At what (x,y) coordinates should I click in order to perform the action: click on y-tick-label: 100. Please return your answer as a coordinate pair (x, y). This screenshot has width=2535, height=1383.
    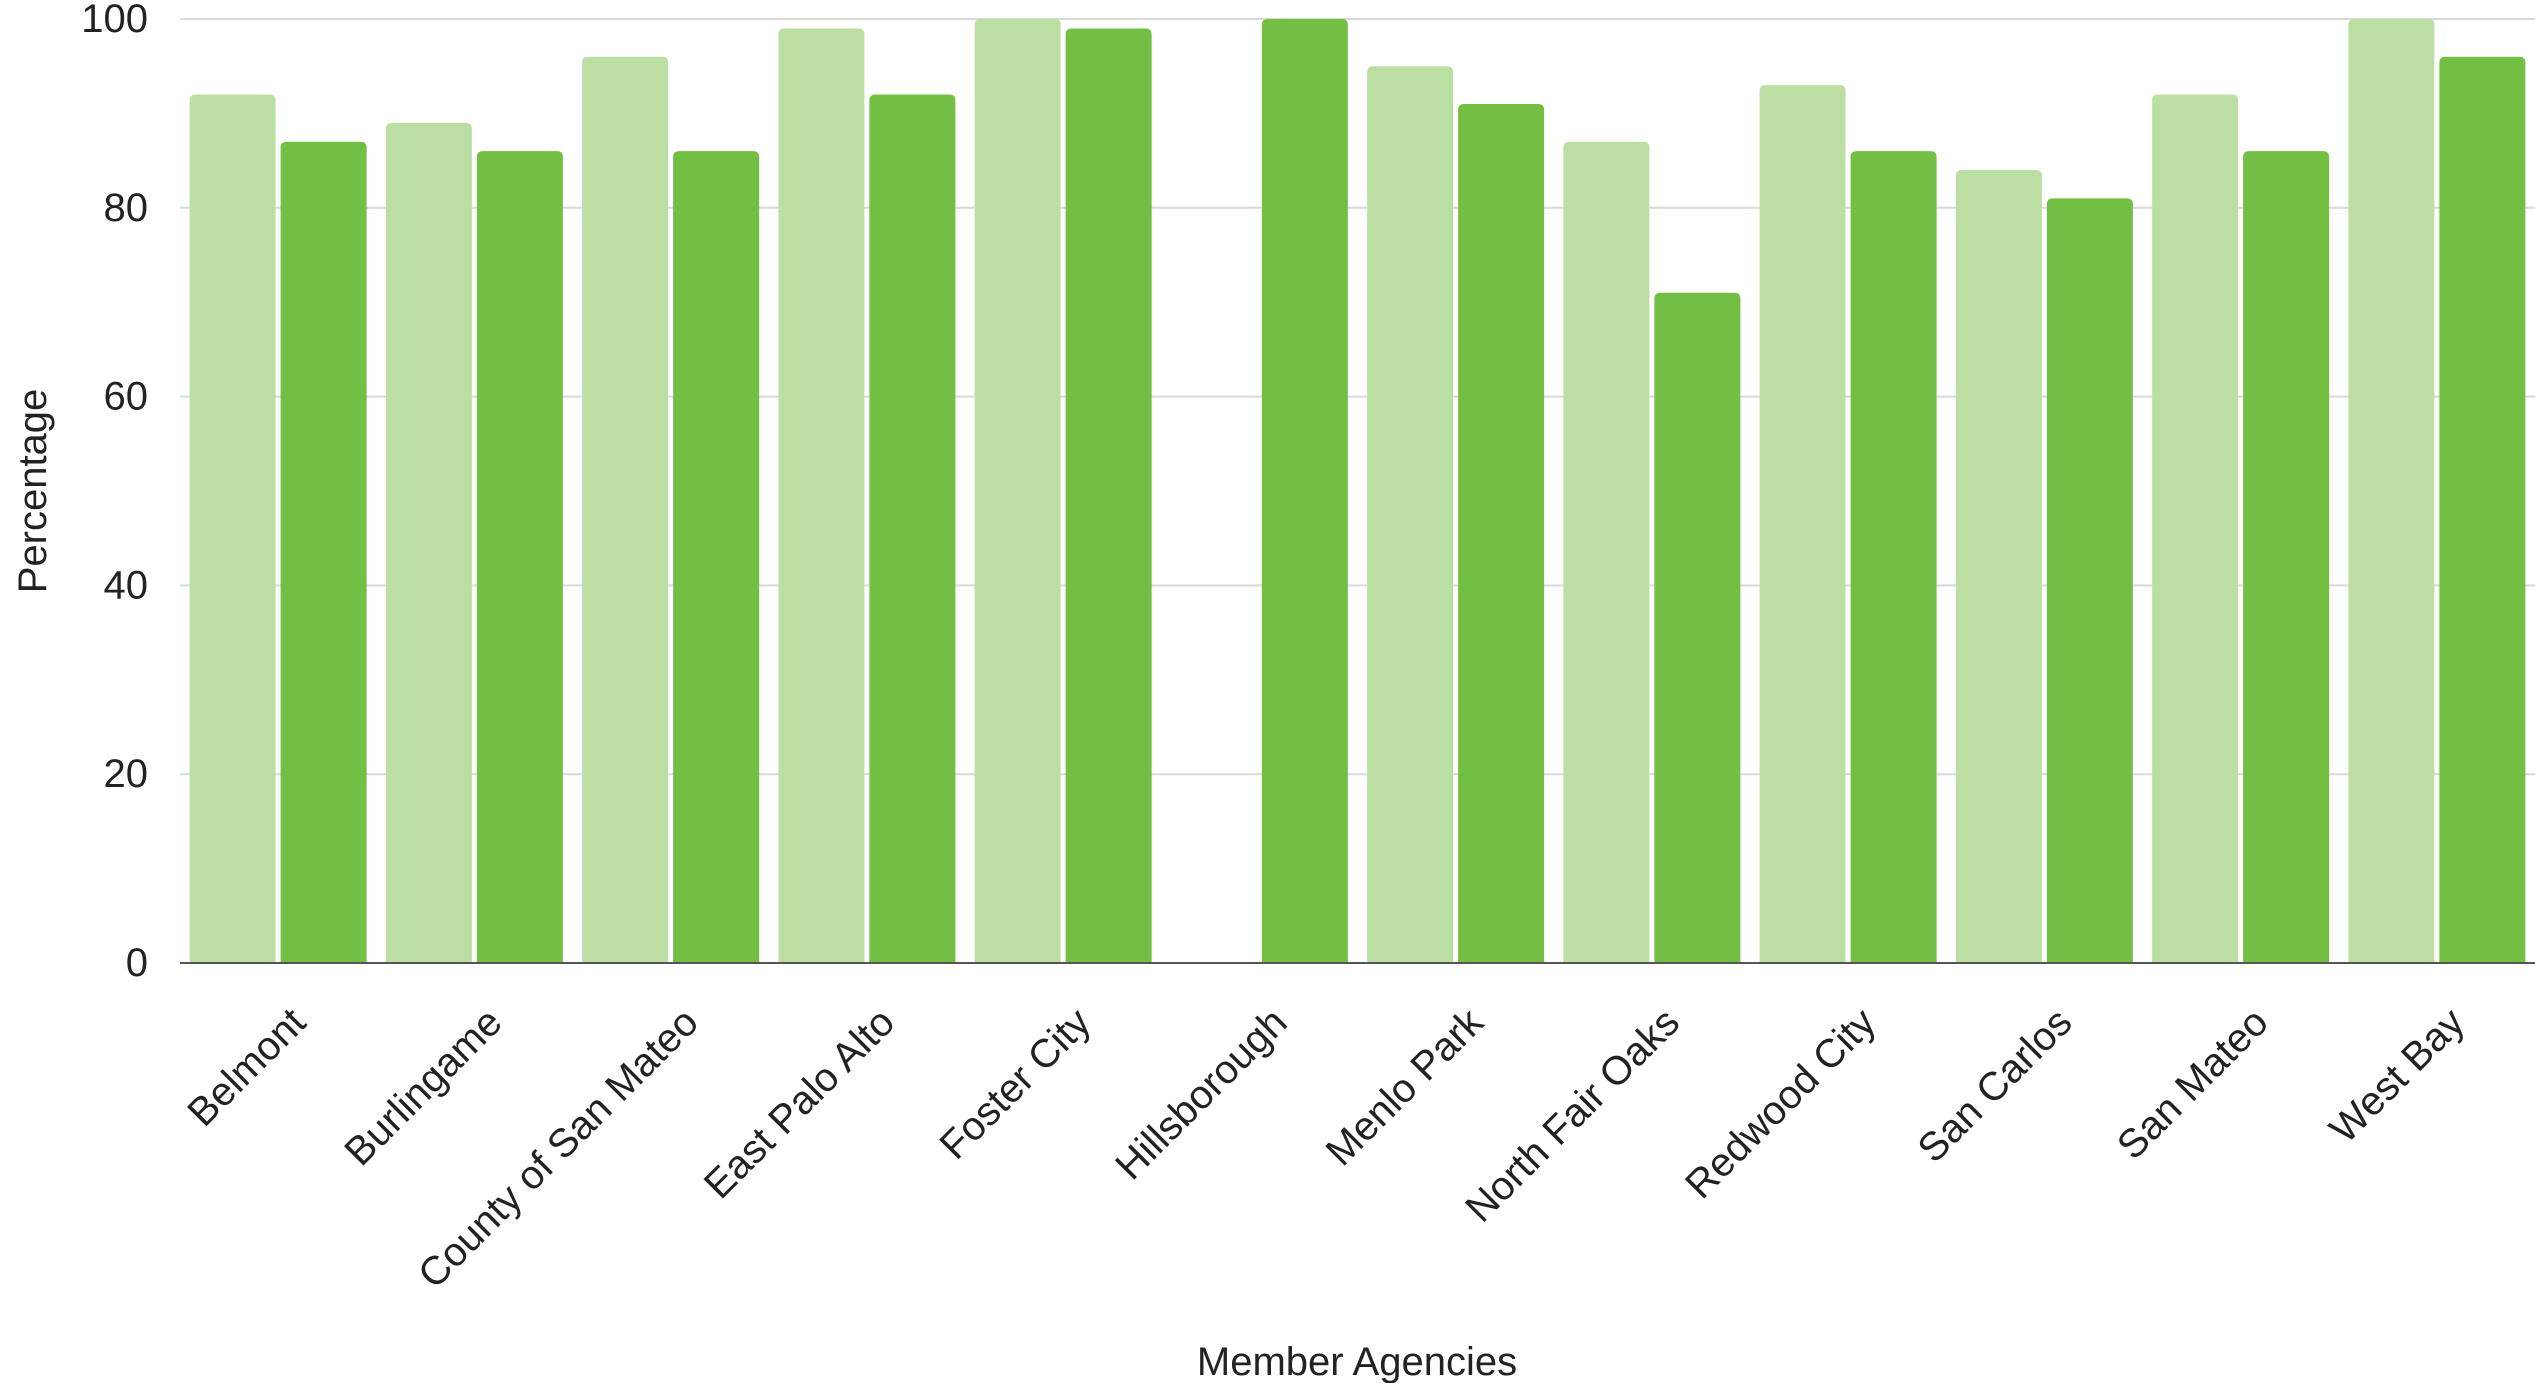
    Looking at the image, I should click on (114, 20).